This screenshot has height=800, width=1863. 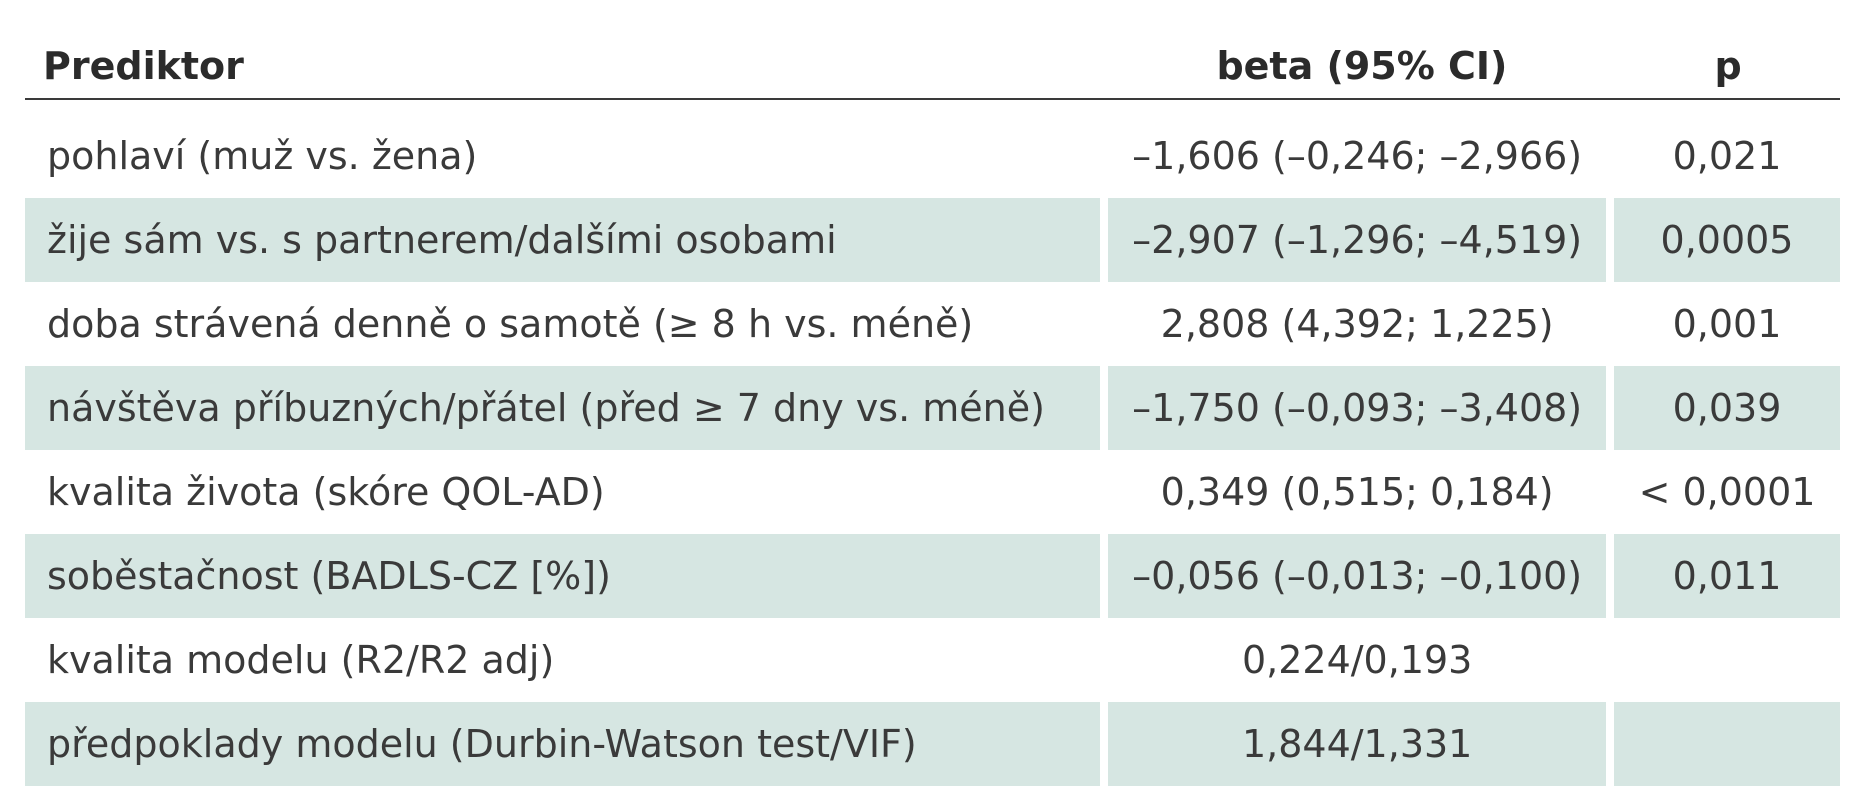 What do you see at coordinates (1727, 576) in the screenshot?
I see `cell-p: 0,011` at bounding box center [1727, 576].